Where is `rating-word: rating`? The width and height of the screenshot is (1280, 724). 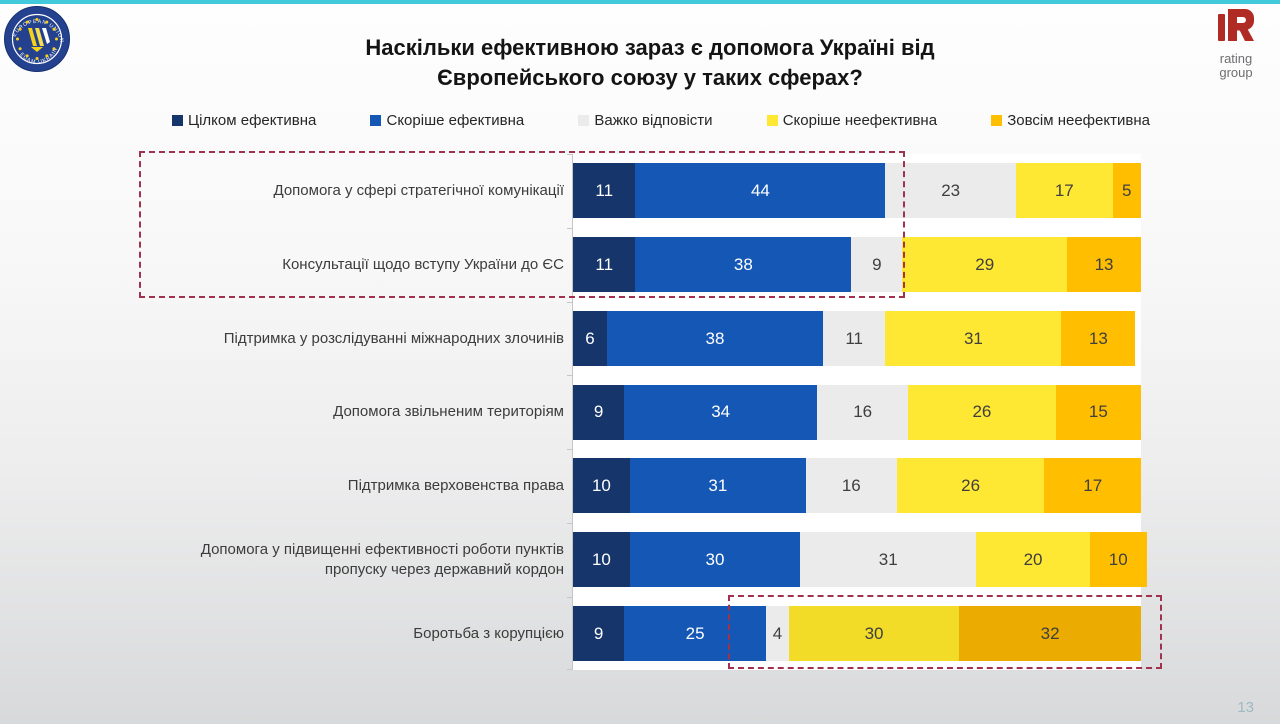
rating-word: rating is located at coordinates (1236, 58).